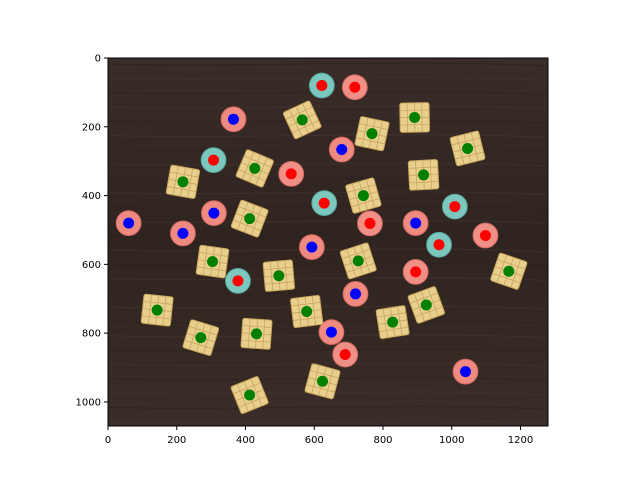 The image size is (640, 480). Describe the element at coordinates (382, 440) in the screenshot. I see `x-tick-label: 800` at that location.